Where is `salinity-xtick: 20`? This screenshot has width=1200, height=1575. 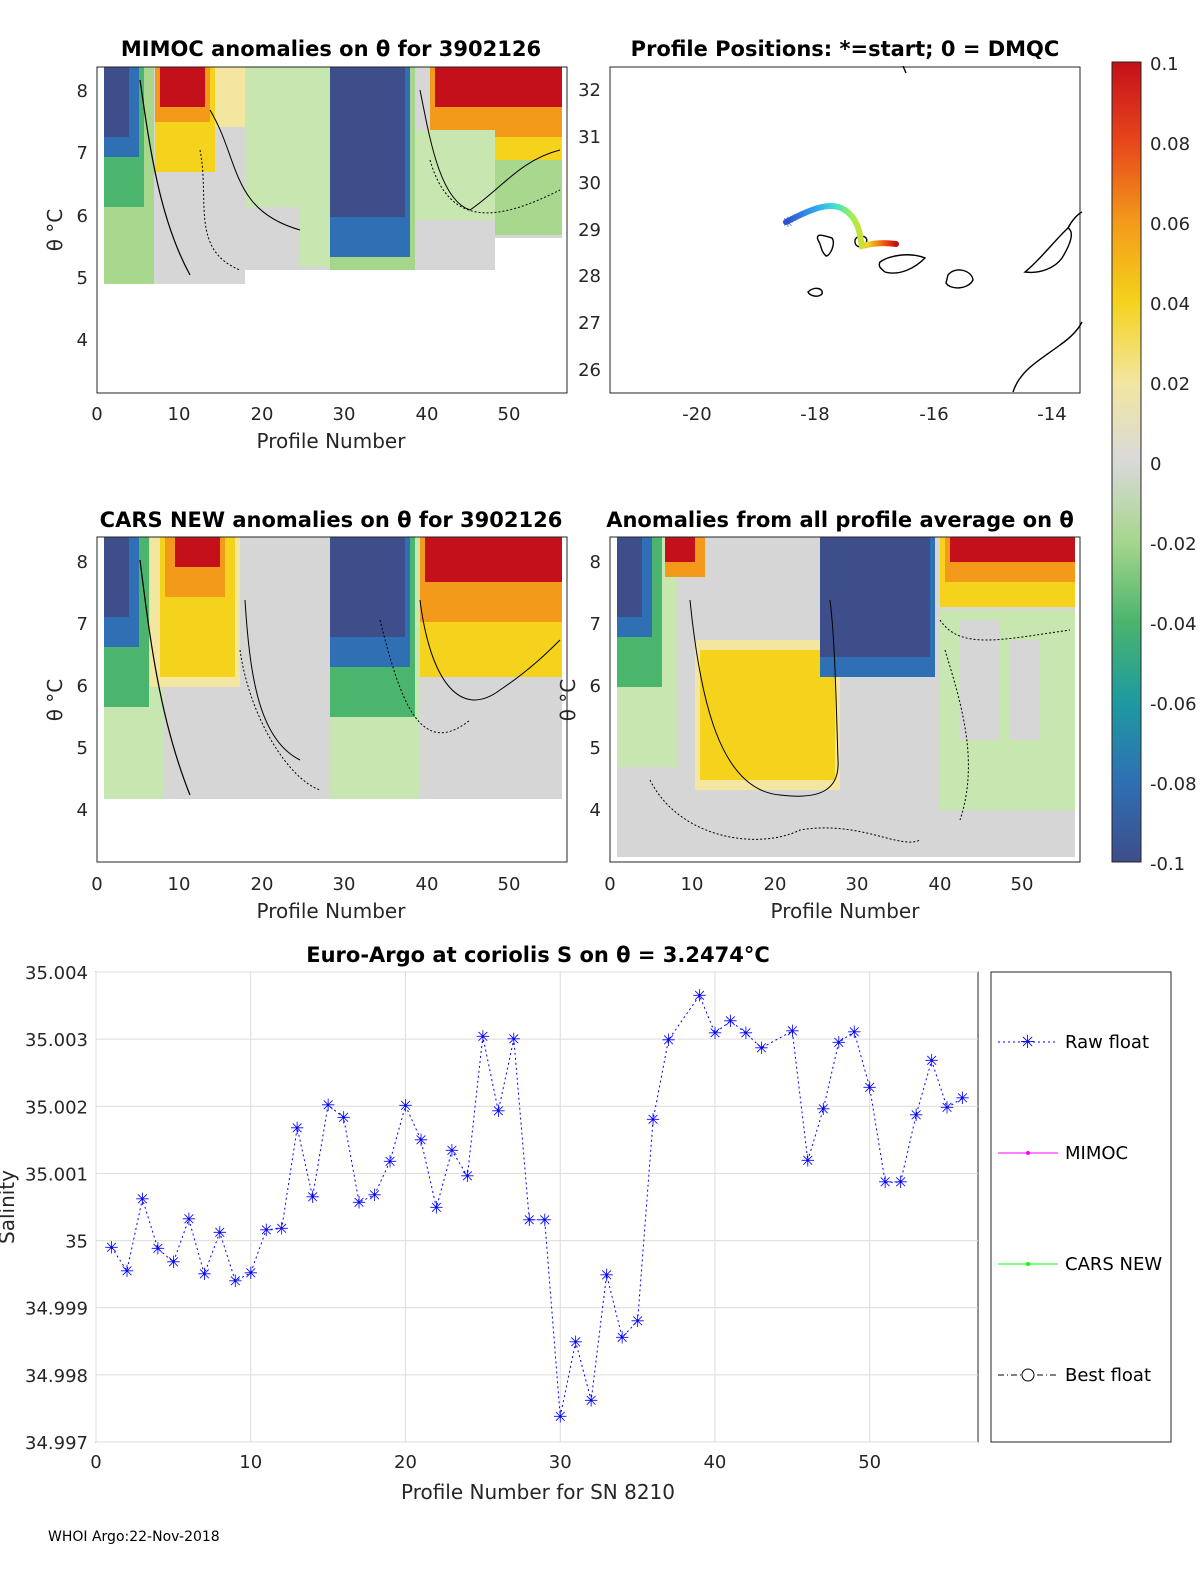 salinity-xtick: 20 is located at coordinates (405, 1462).